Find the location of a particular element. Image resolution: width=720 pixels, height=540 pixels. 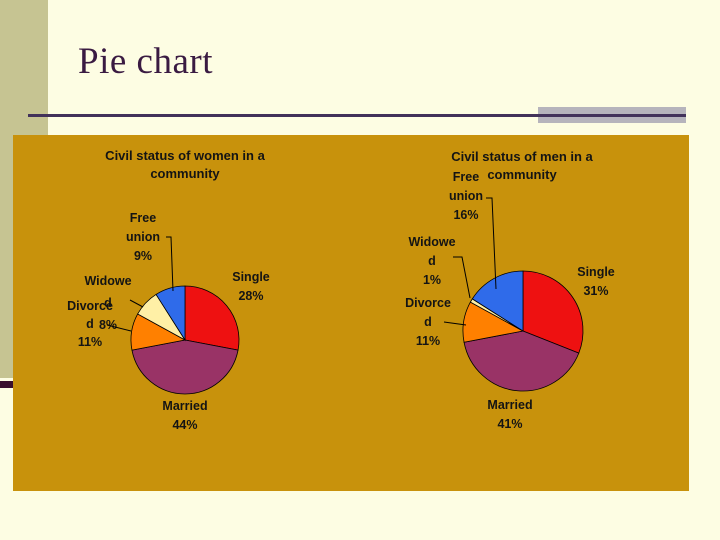

women-leader-widowed is located at coordinates (136, 303).